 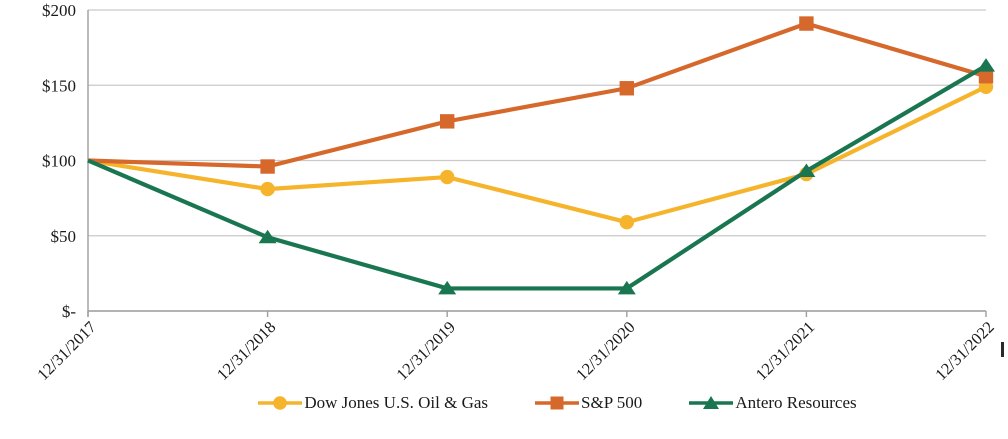 I want to click on y-tick-label: $150, so click(x=59, y=85).